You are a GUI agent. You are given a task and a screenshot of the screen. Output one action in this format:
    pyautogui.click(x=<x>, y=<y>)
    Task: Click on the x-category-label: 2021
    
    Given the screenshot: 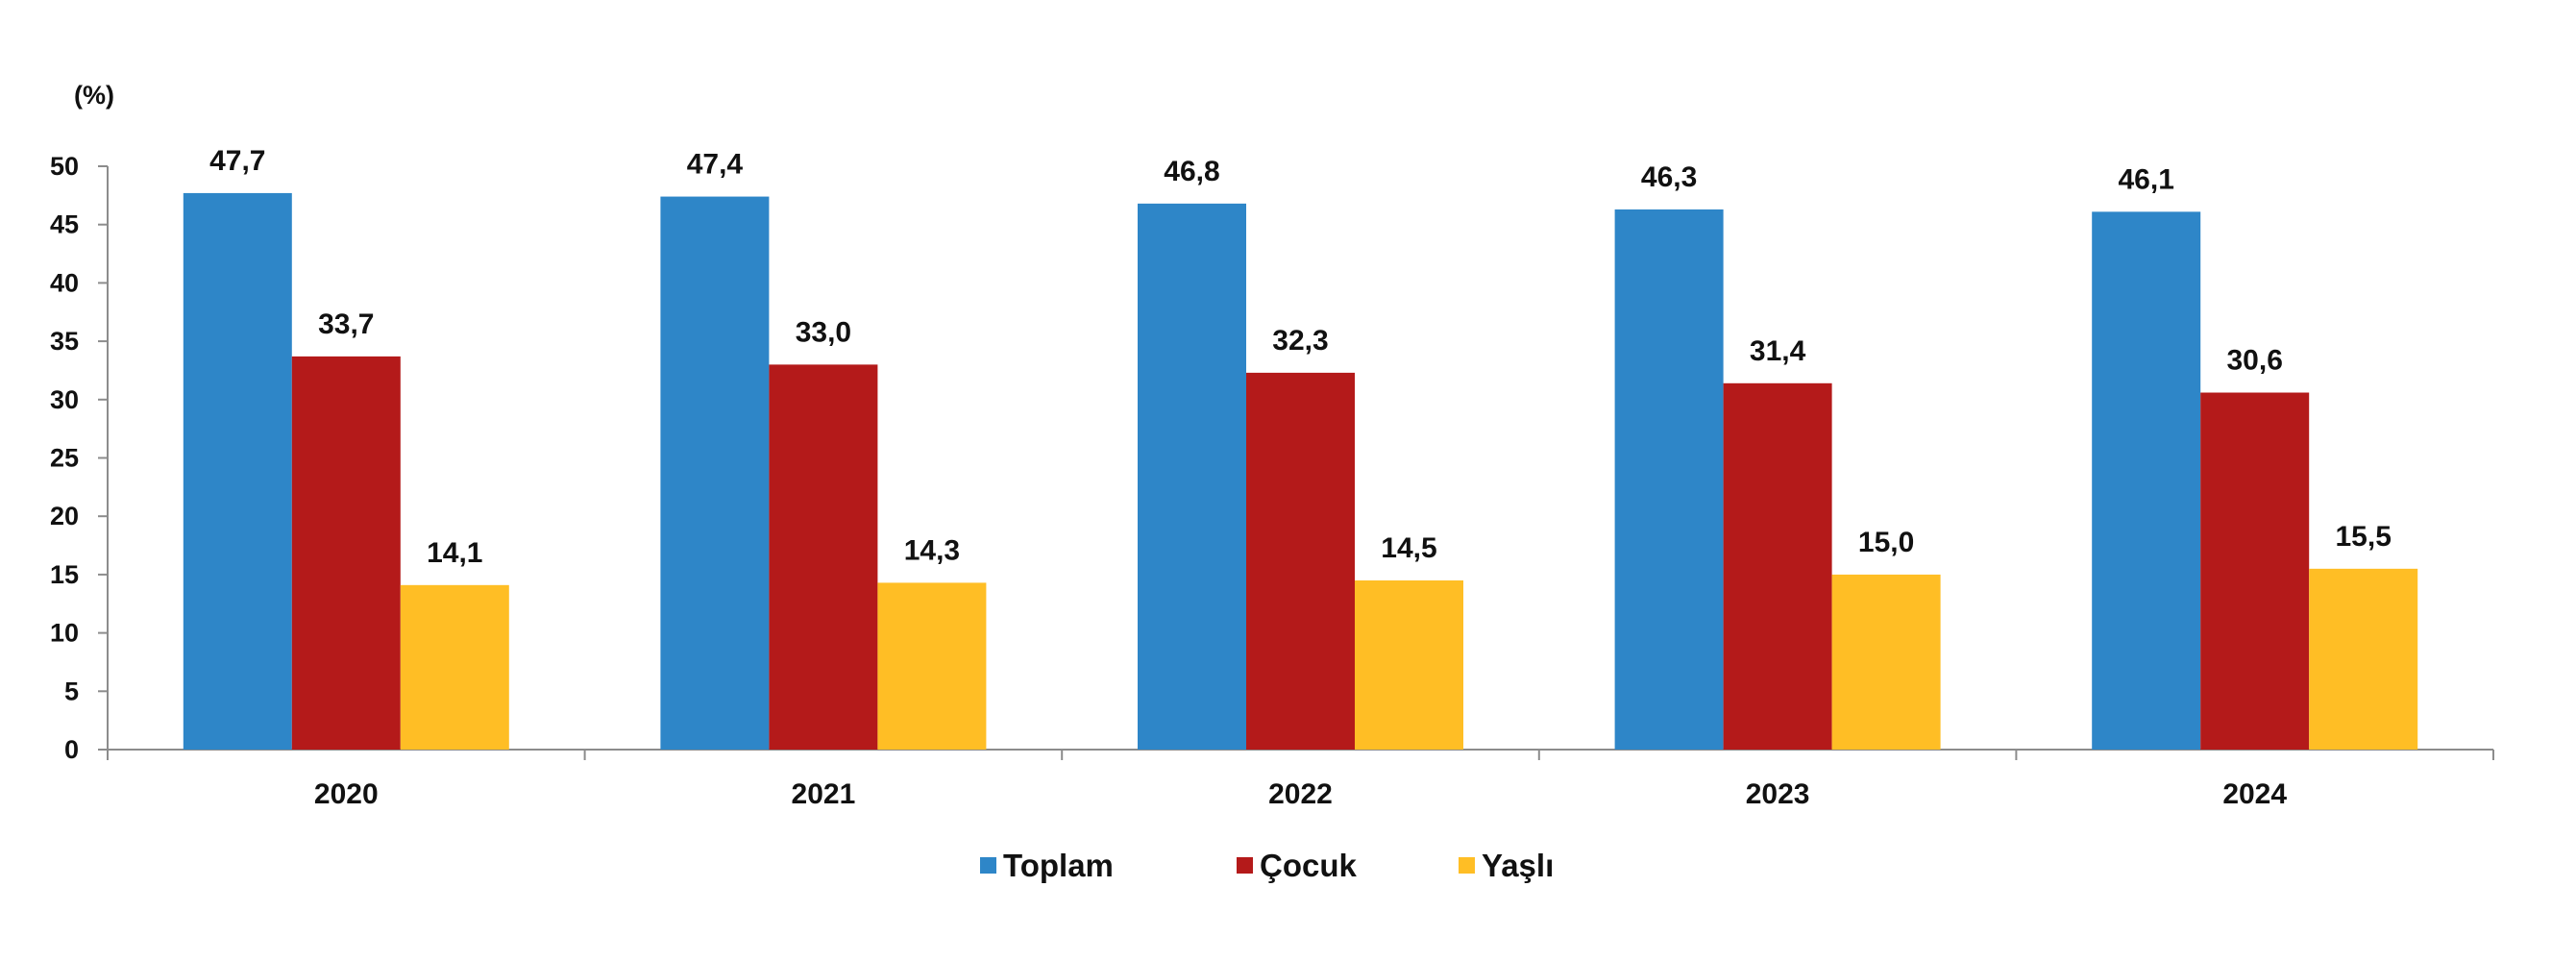 What is the action you would take?
    pyautogui.click(x=824, y=794)
    